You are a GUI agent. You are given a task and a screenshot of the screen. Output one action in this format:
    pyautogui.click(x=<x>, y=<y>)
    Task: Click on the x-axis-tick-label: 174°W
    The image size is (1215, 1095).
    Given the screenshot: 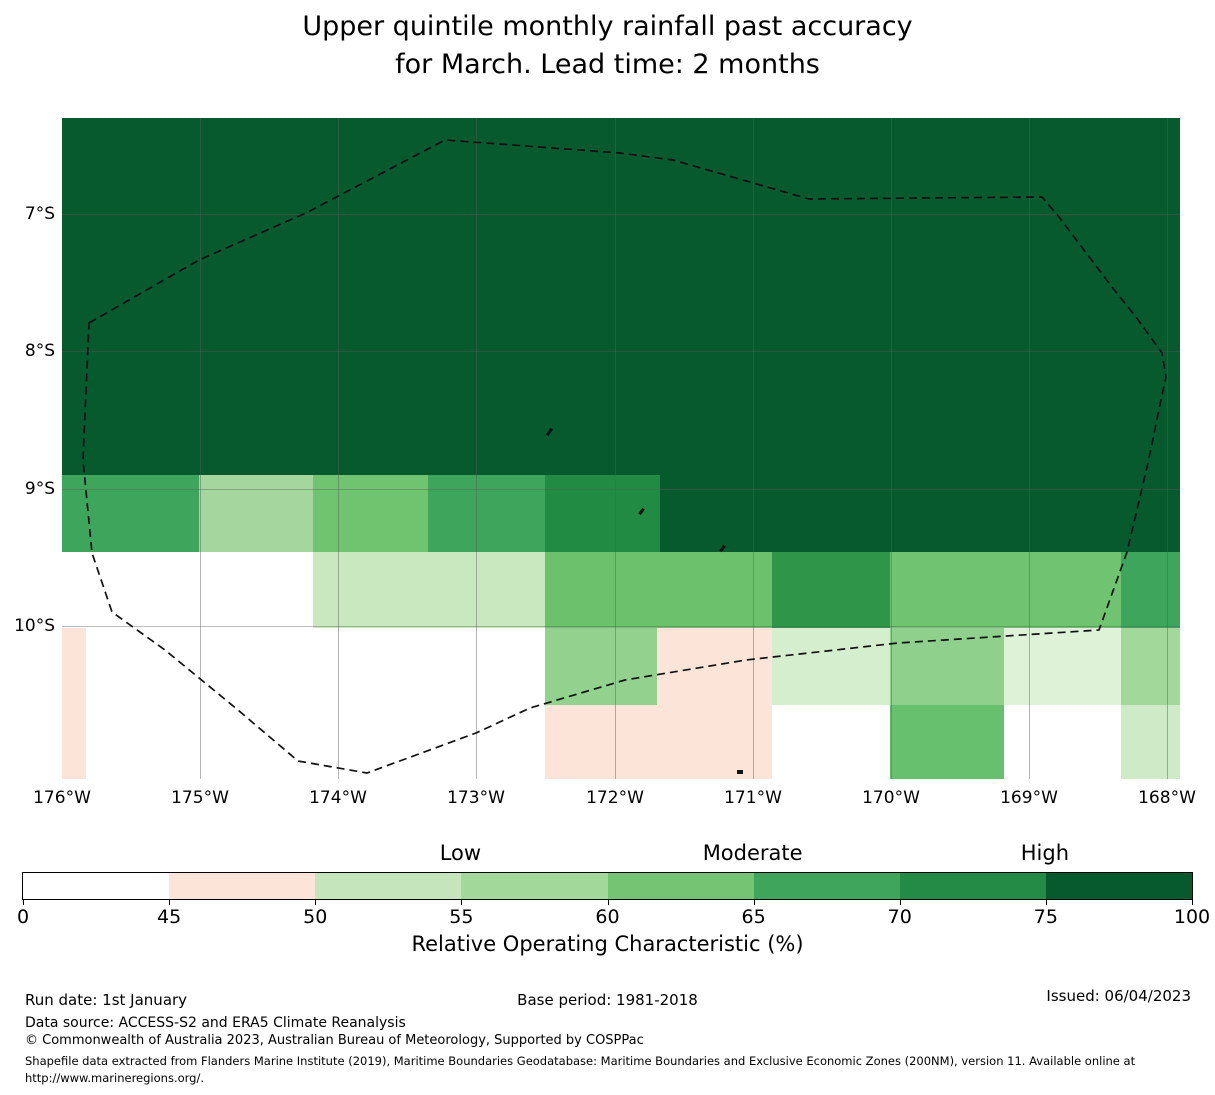 What is the action you would take?
    pyautogui.click(x=338, y=798)
    